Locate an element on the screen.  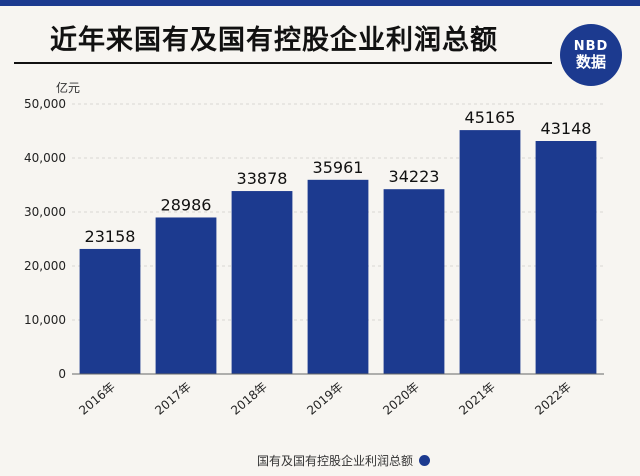
title-underline is located at coordinates (283, 63).